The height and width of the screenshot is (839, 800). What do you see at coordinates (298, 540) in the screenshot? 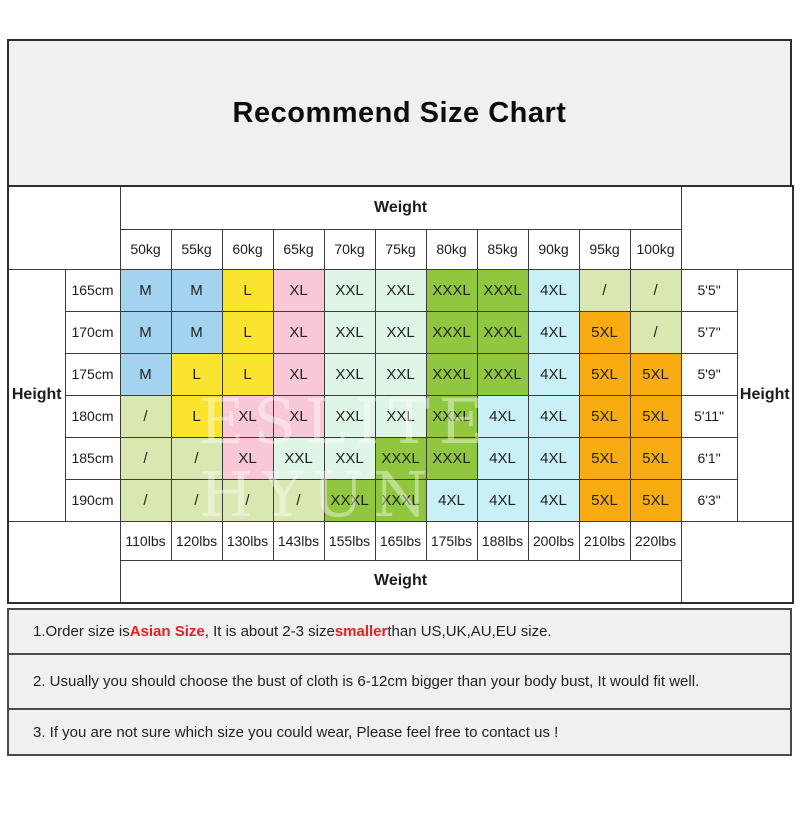
I see `lbs-cell: 143lbs` at bounding box center [298, 540].